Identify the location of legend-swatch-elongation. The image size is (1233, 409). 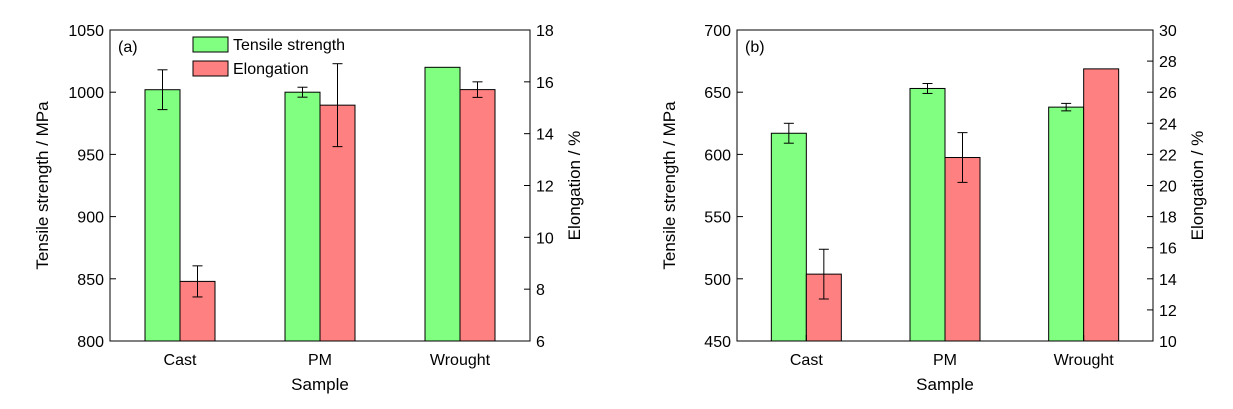
(210, 68).